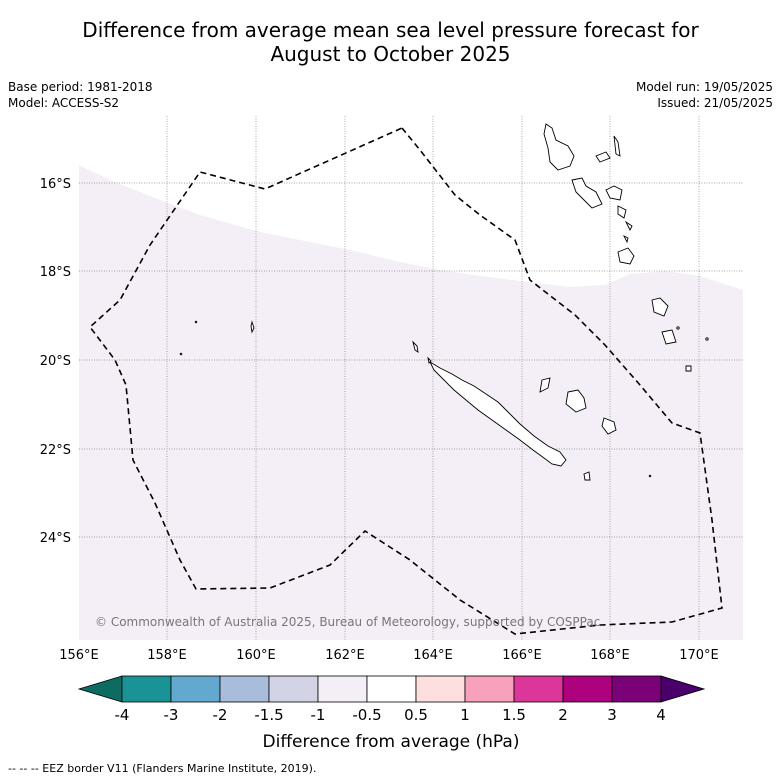 The height and width of the screenshot is (781, 781). I want to click on colorbar-tick-label: -4, so click(122, 715).